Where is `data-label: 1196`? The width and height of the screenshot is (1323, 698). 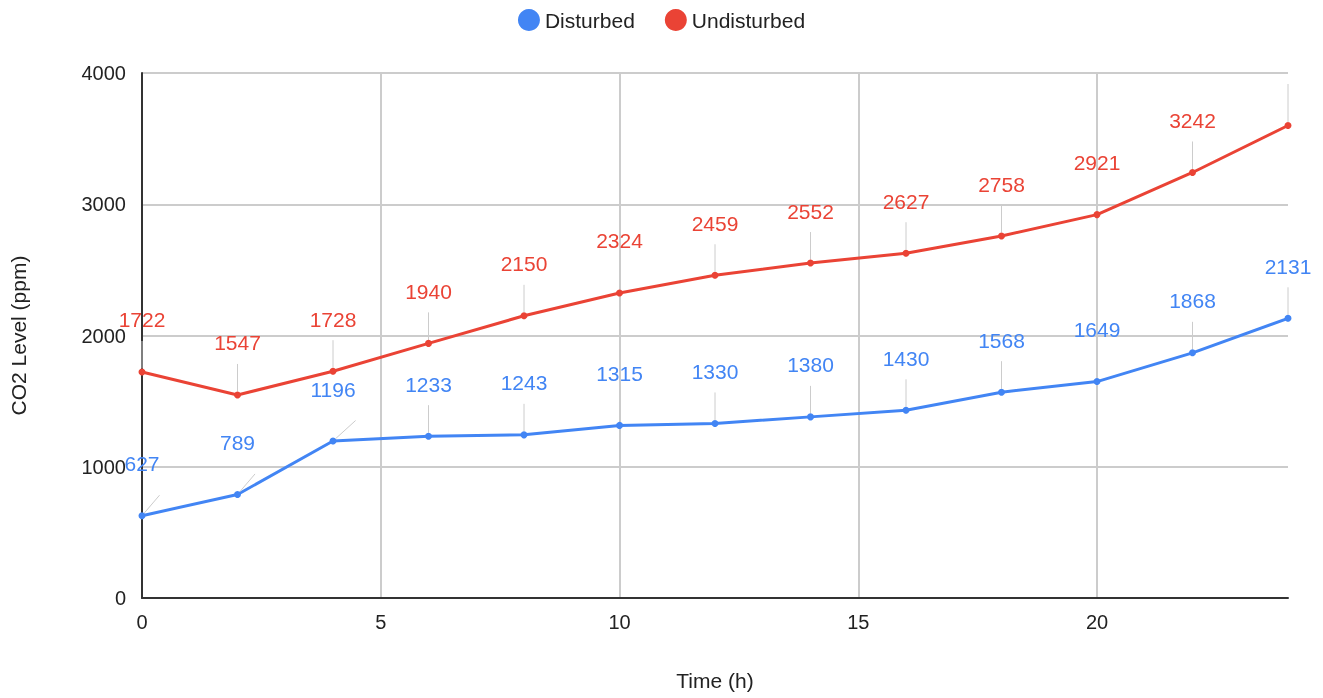 data-label: 1196 is located at coordinates (333, 389).